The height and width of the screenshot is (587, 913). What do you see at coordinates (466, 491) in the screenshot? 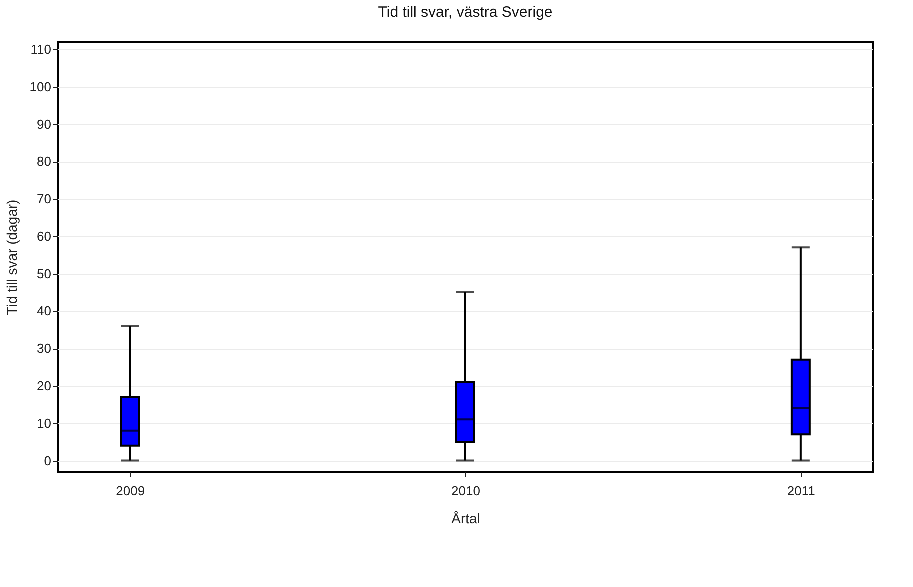
I see `x-tick-label: 2010` at bounding box center [466, 491].